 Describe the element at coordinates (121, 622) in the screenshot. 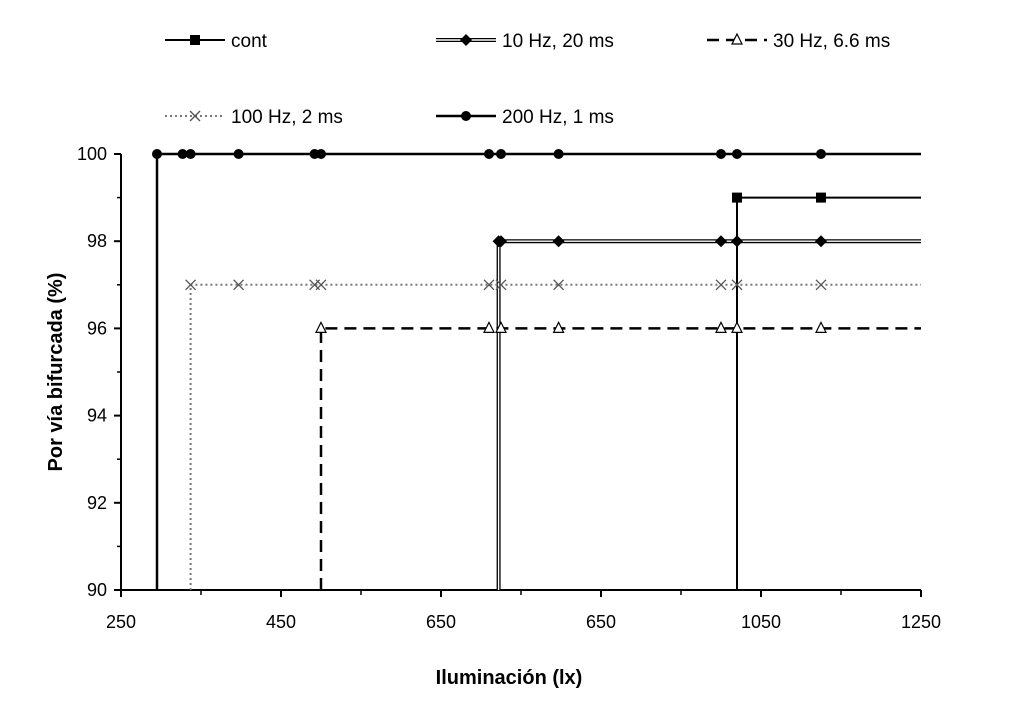

I see `x-tick-label: 250` at that location.